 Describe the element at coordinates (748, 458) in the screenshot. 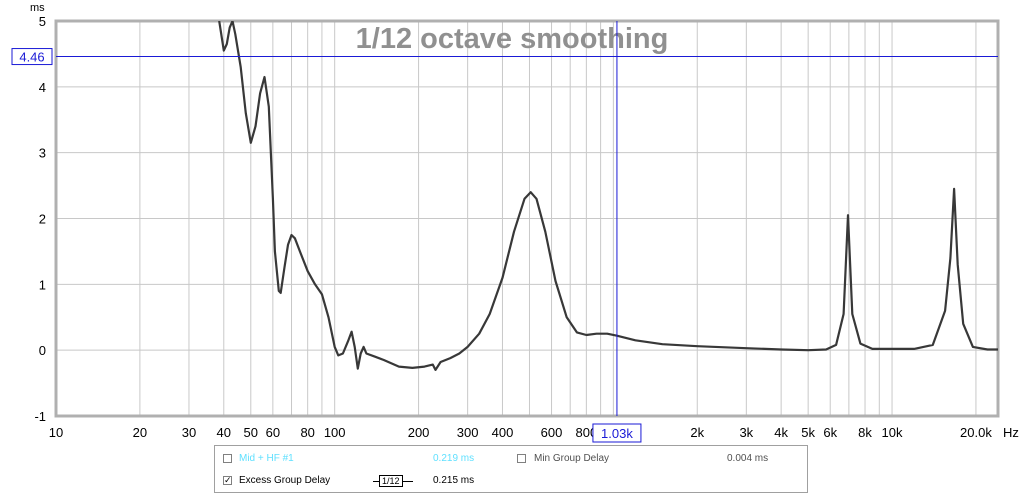

I see `min-group-delay-value: 0.004 ms` at that location.